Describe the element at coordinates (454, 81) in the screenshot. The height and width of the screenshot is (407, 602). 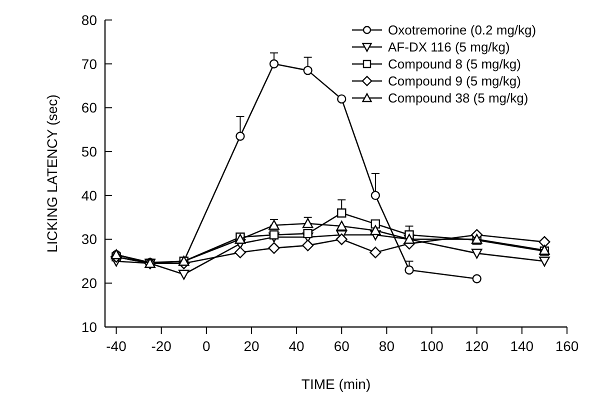
I see `legend-label: Compound 9 (5 mg/kg)` at that location.